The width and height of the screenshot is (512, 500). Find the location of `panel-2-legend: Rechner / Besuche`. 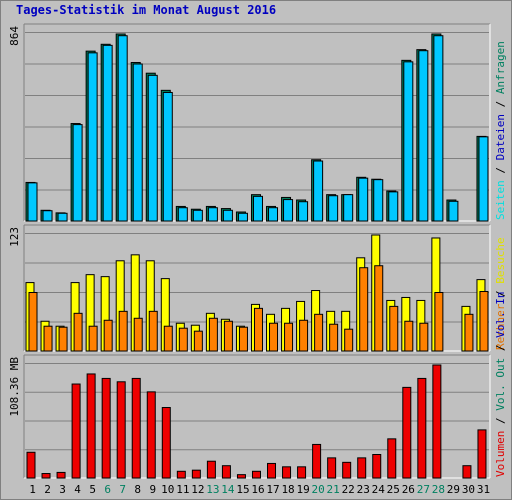

panel-2-legend: Rechner / Besuche is located at coordinates (500, 293).